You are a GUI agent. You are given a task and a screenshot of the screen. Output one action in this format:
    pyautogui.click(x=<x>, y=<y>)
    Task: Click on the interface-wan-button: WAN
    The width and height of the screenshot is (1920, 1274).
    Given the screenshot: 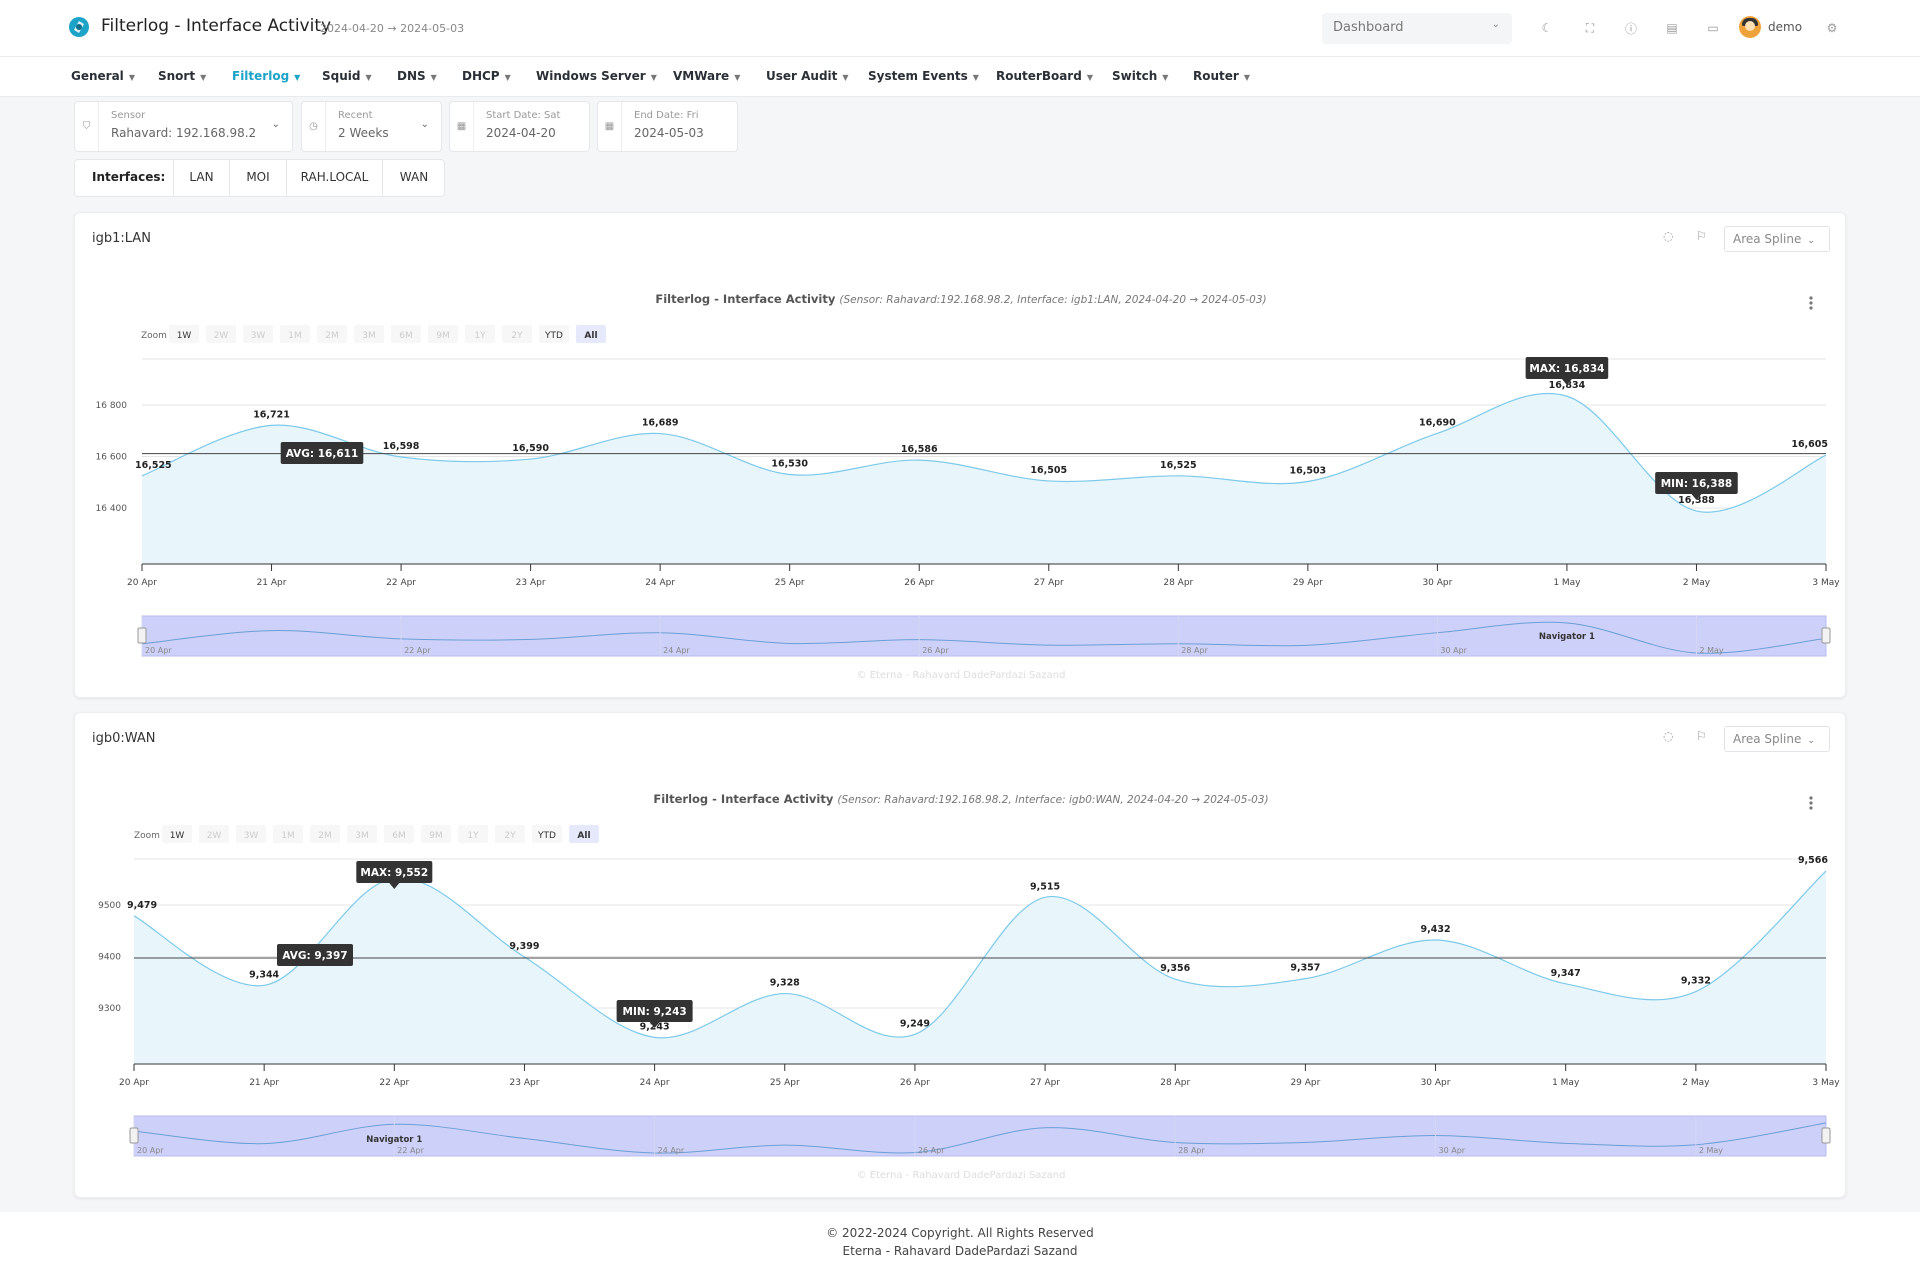 What is the action you would take?
    pyautogui.click(x=414, y=177)
    